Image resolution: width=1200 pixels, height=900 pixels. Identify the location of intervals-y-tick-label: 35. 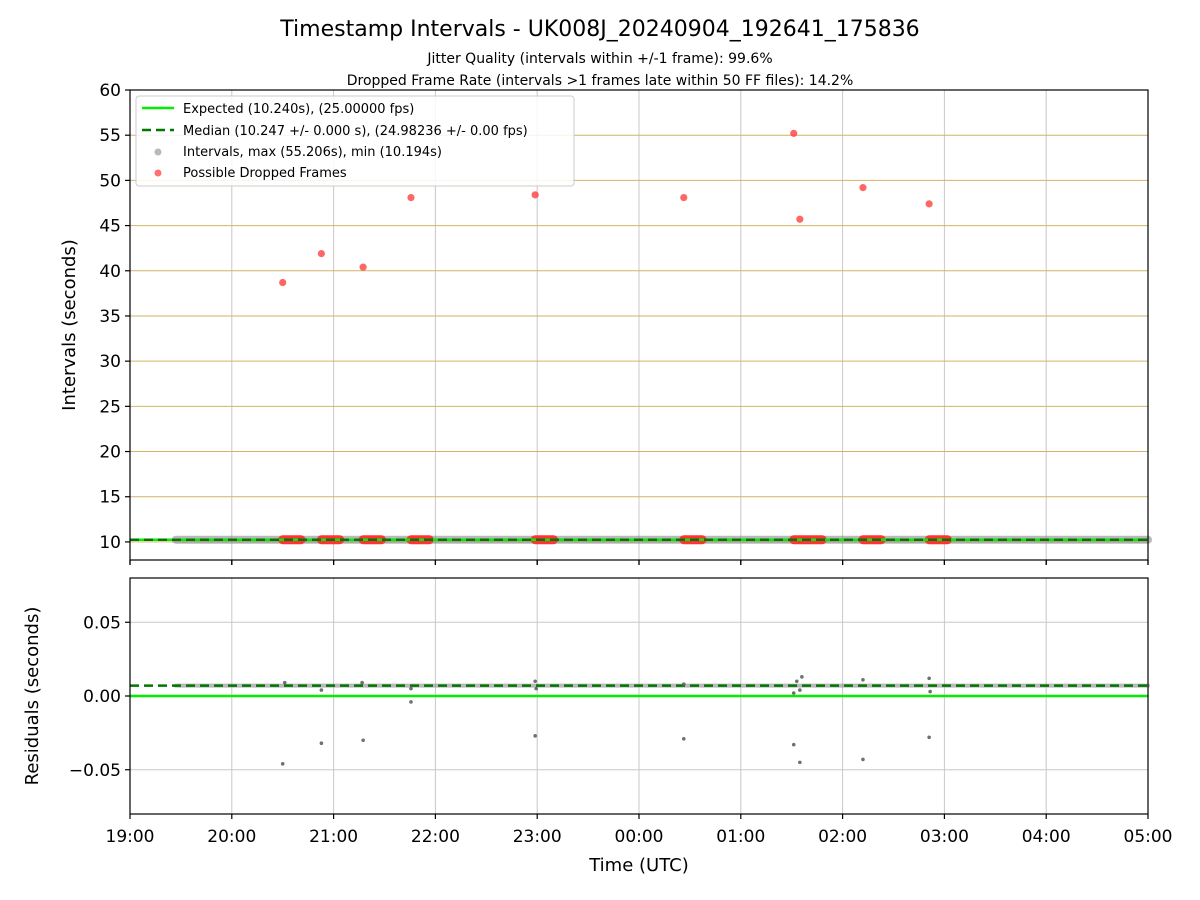
(110, 317).